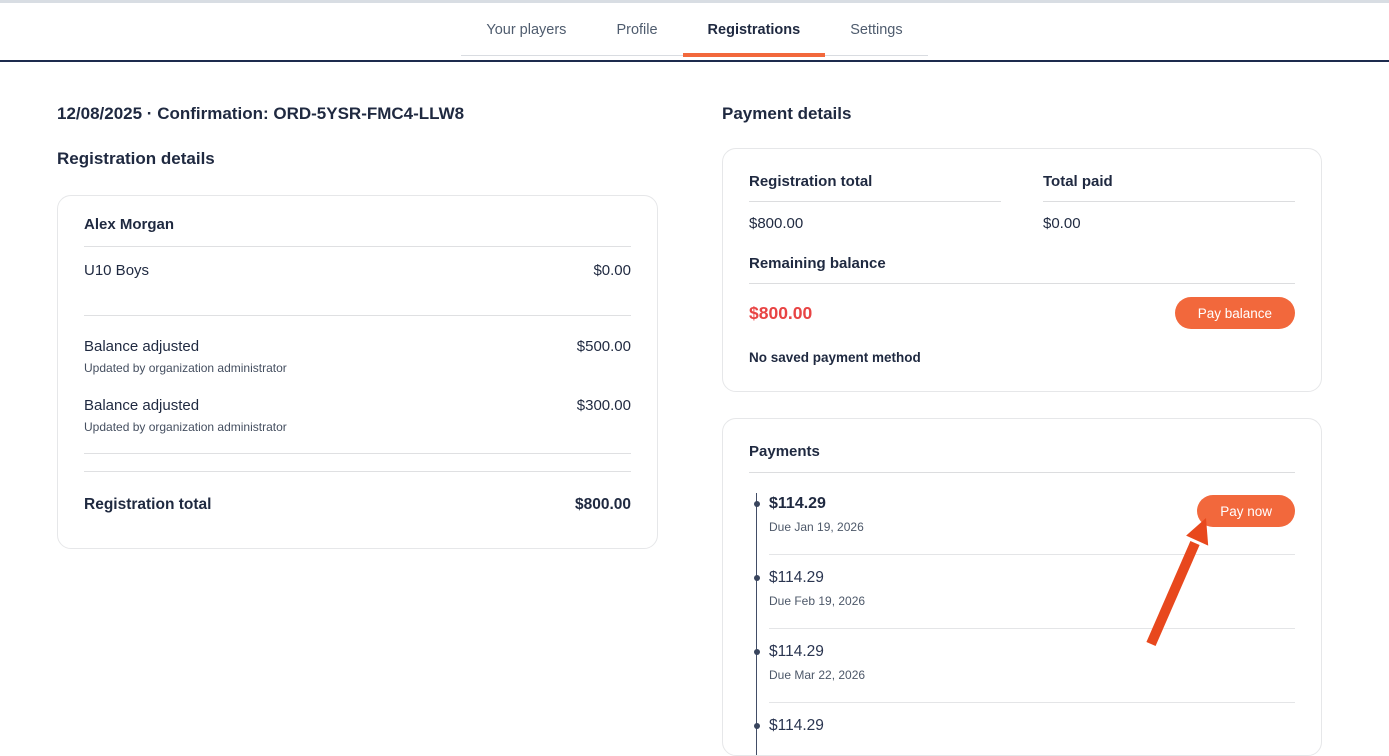 The height and width of the screenshot is (756, 1389). I want to click on total-paid-header: Total paid, so click(1169, 187).